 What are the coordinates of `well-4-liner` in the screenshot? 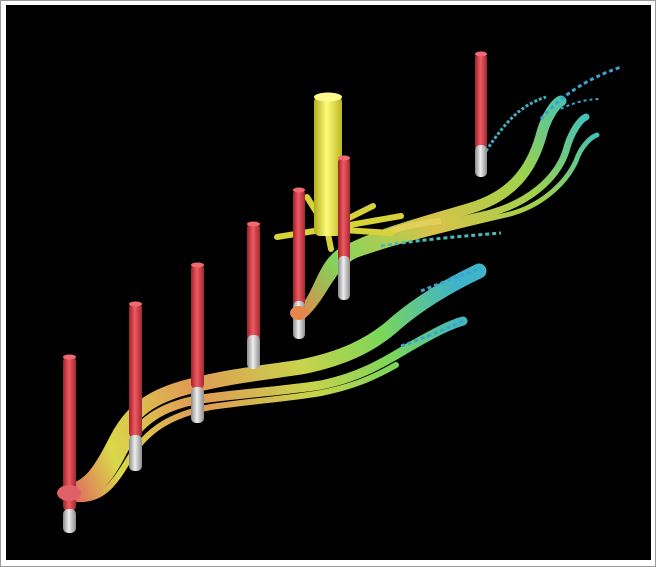 It's located at (253, 352).